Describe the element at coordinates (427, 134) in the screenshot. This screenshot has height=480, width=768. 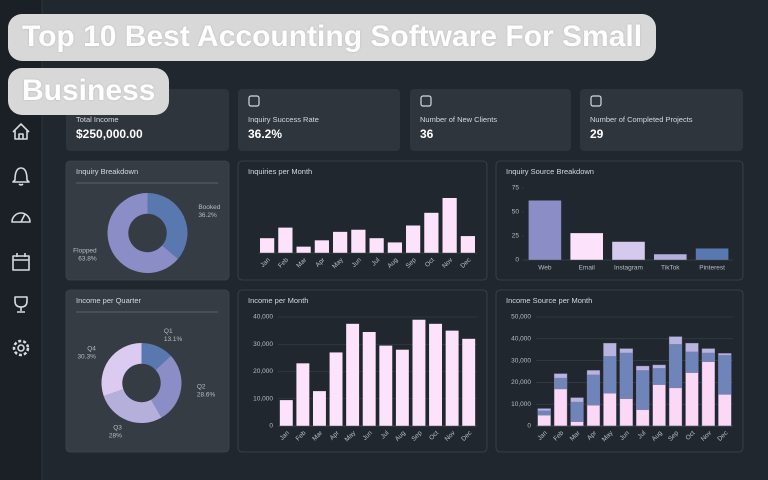
I see `kpi-value: 36` at that location.